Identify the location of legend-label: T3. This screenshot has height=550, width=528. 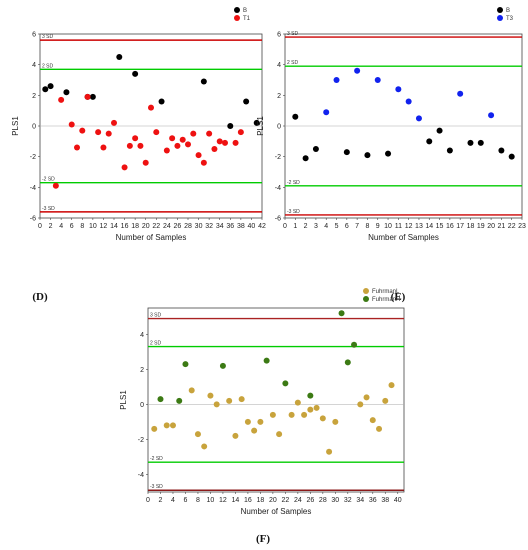
(510, 19).